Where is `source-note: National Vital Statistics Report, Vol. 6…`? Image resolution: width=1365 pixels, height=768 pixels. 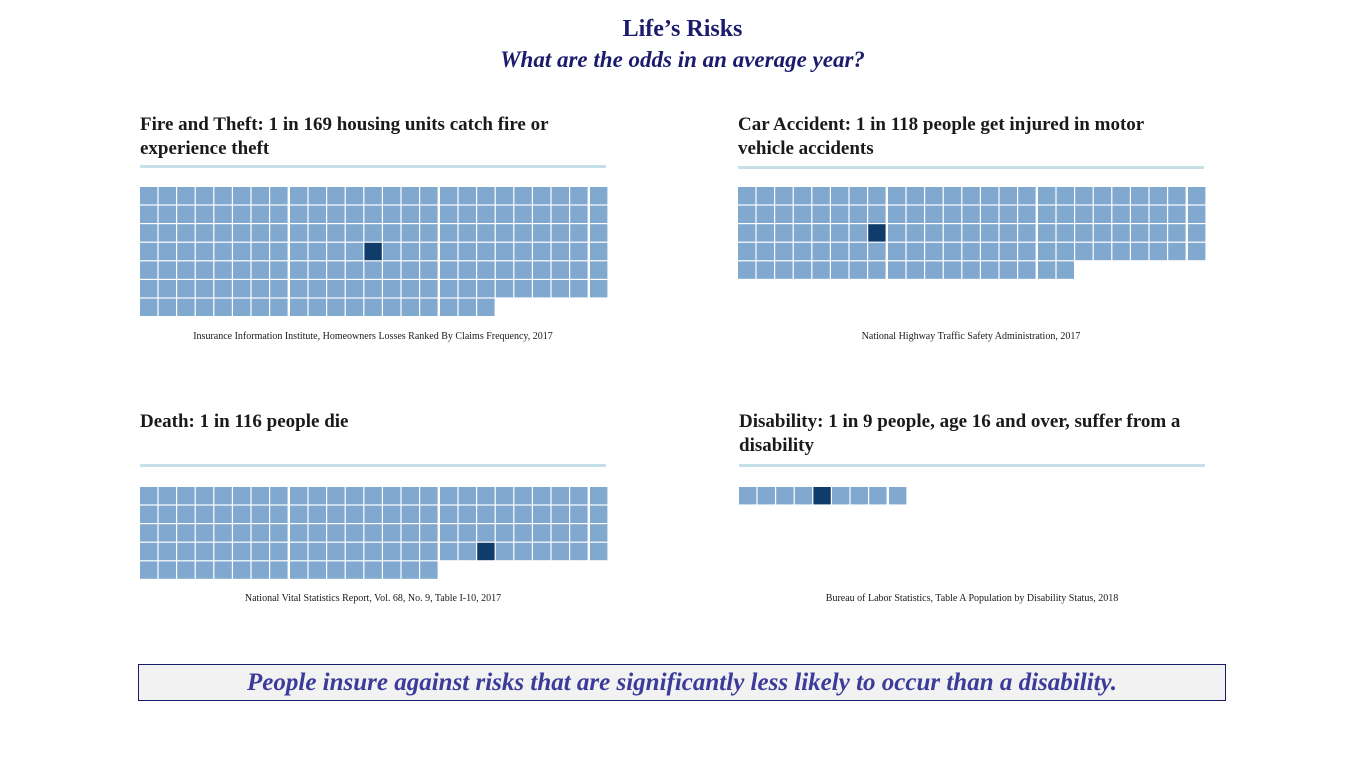 source-note: National Vital Statistics Report, Vol. 6… is located at coordinates (373, 598).